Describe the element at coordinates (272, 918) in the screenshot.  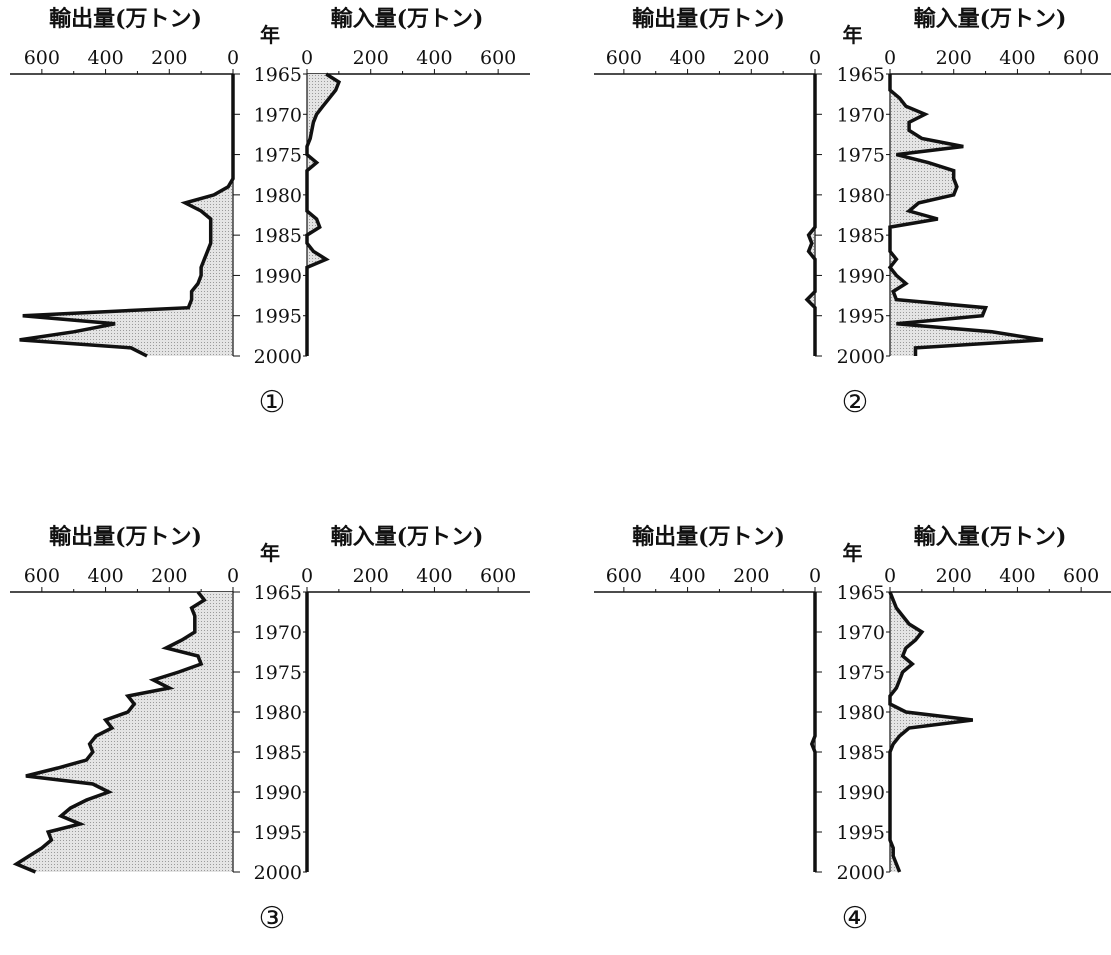
I see `panel-number-label: ③` at that location.